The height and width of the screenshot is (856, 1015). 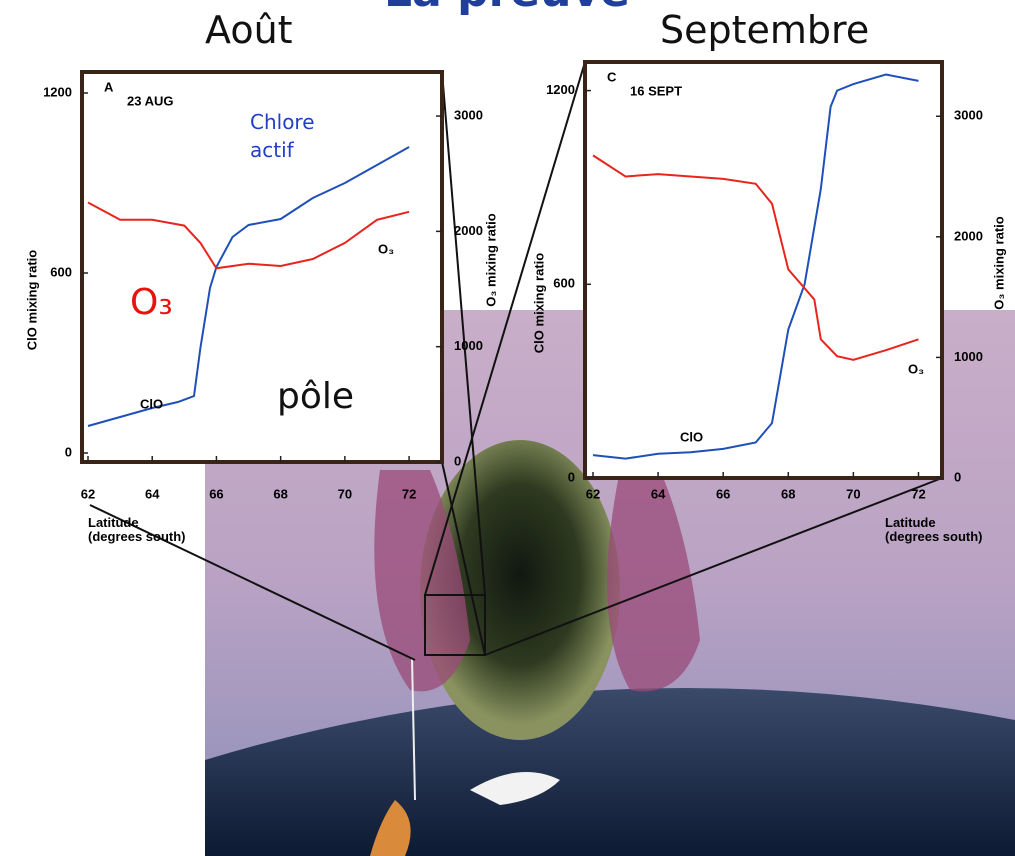 I want to click on panel-letter: C, so click(x=612, y=76).